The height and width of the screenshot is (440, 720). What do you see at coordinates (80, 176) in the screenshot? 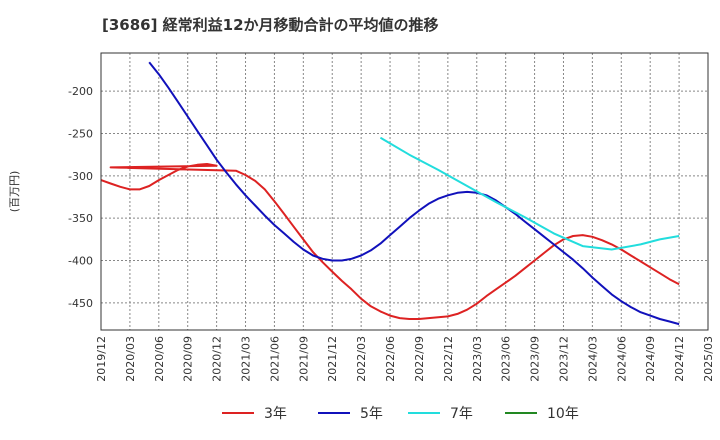
I see `y-tick-label: -300` at bounding box center [80, 176].